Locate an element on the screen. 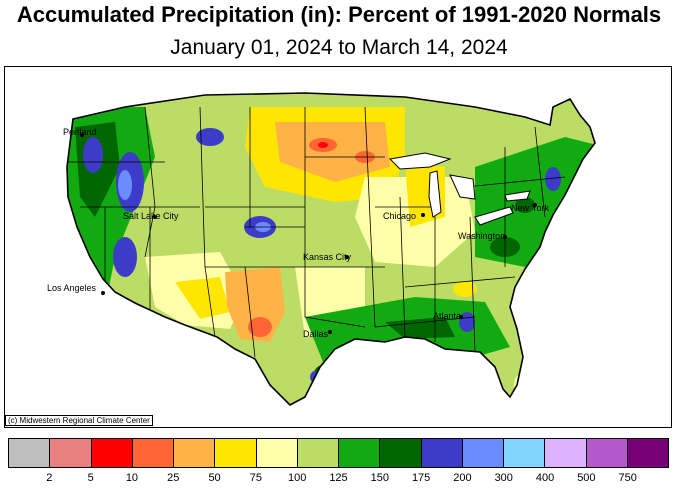  city-label-new-york: New York is located at coordinates (530, 208).